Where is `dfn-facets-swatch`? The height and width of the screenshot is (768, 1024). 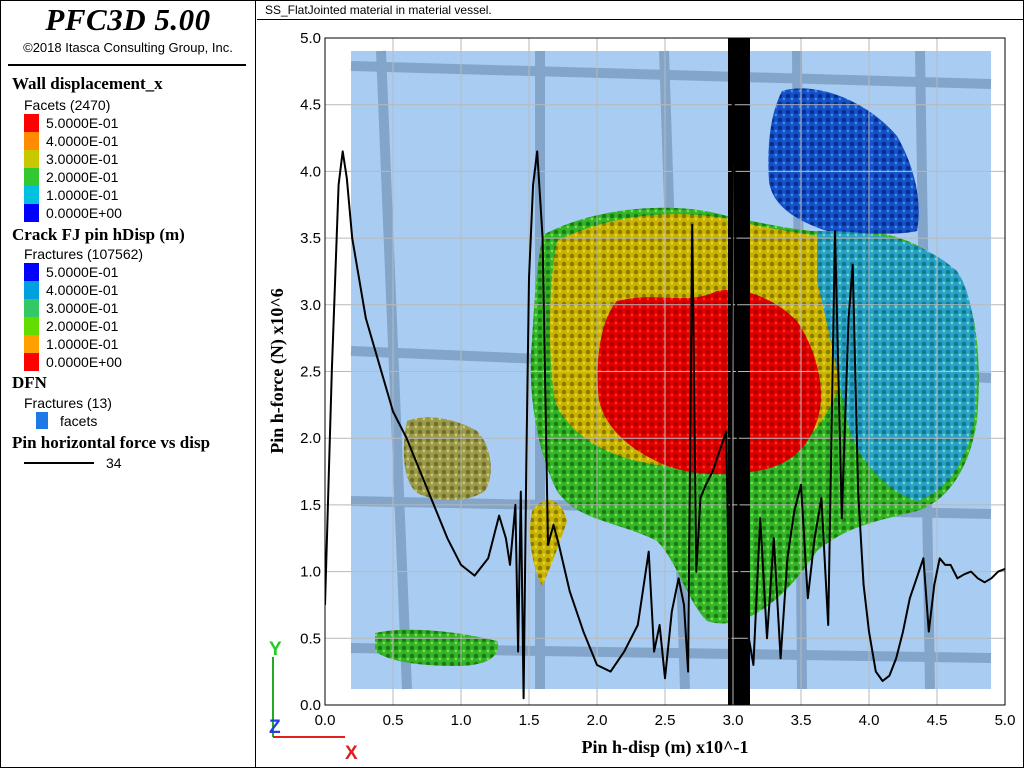
dfn-facets-swatch is located at coordinates (42, 420).